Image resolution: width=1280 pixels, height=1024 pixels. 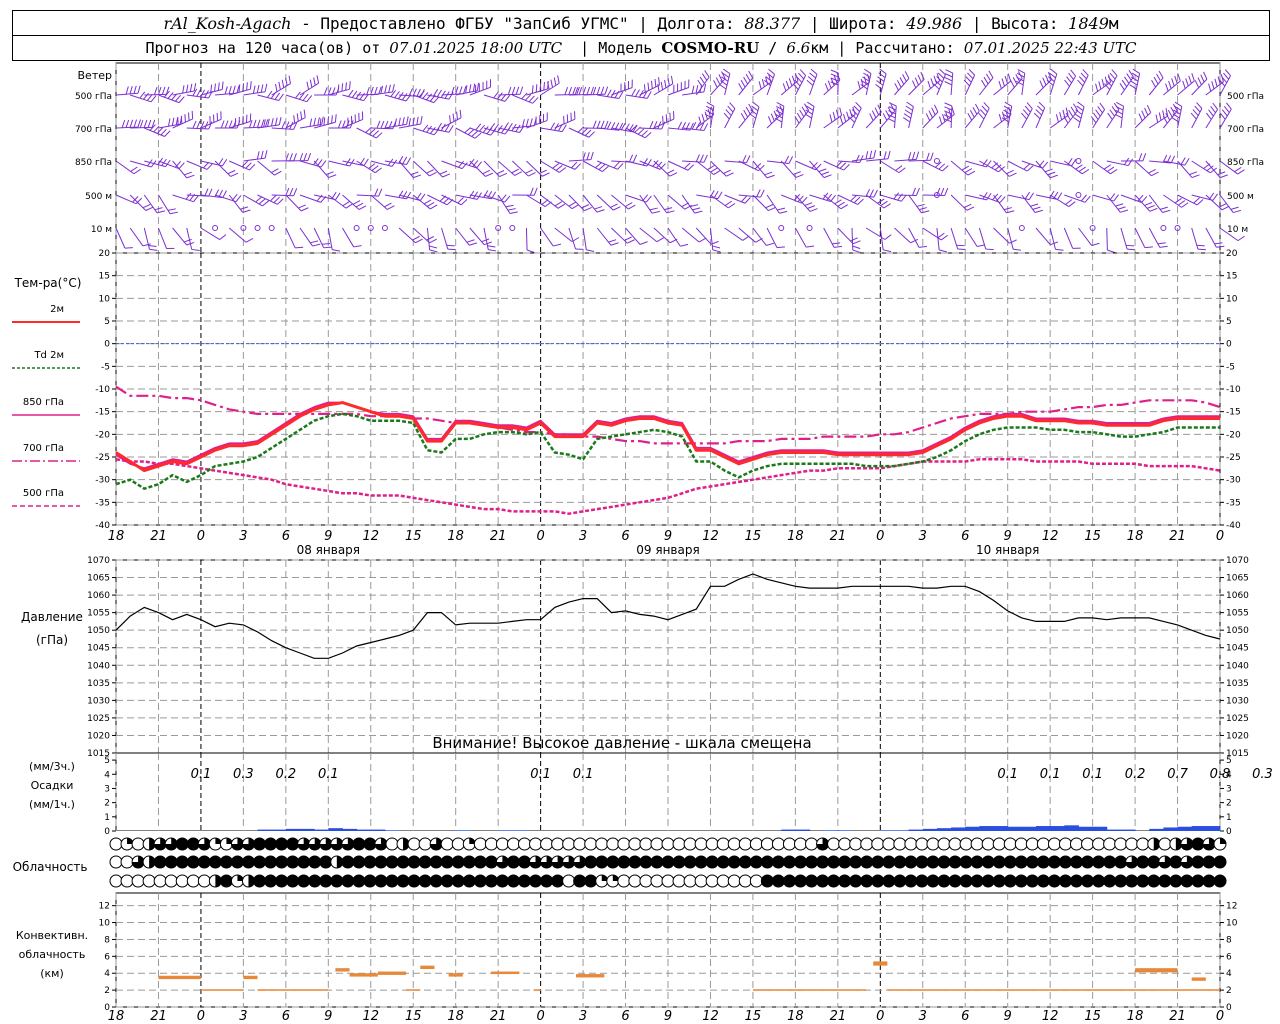 What do you see at coordinates (48, 355) in the screenshot?
I see `temp-legend-label: Td 2м` at bounding box center [48, 355].